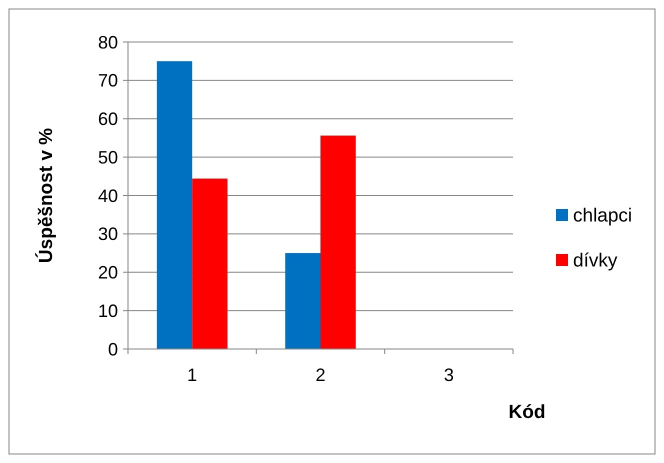 This screenshot has height=463, width=664. Describe the element at coordinates (113, 349) in the screenshot. I see `y-tick-label: 0` at that location.